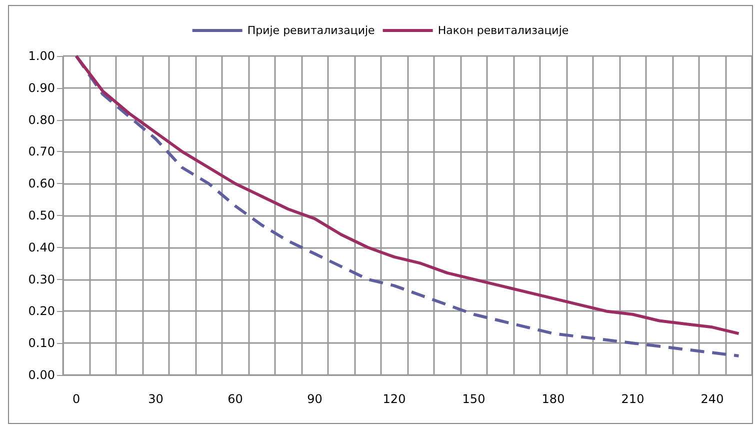 This screenshot has width=755, height=426. I want to click on y-tick-label: 0.80, so click(41, 119).